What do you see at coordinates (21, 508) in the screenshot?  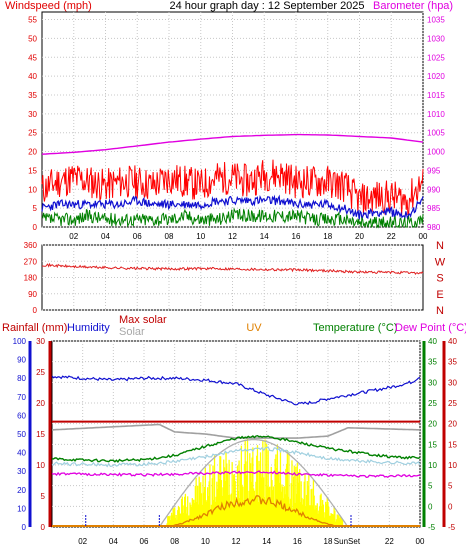 I see `humidity-tick-label: 10` at bounding box center [21, 508].